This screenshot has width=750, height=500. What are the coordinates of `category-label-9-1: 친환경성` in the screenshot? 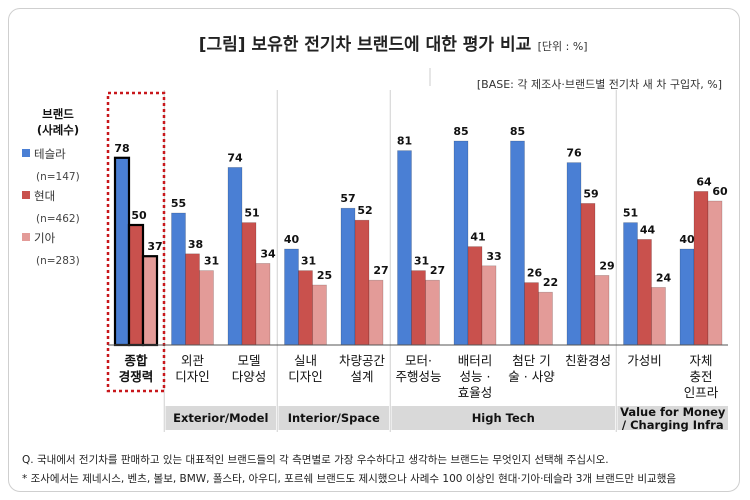 It's located at (588, 360).